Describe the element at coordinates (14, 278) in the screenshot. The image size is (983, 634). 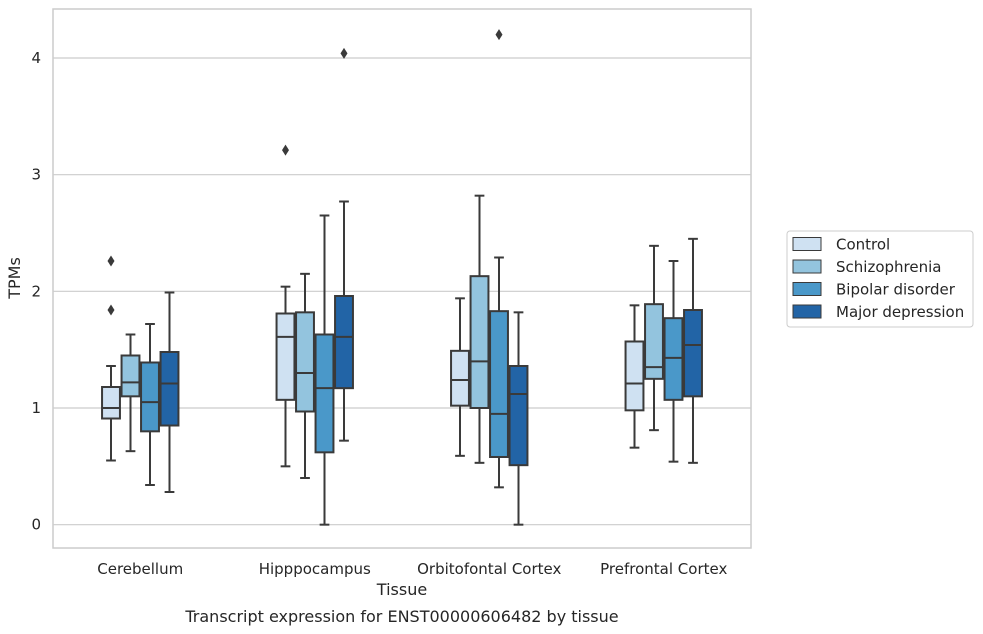
I see `y-axis-label: TPMs` at that location.